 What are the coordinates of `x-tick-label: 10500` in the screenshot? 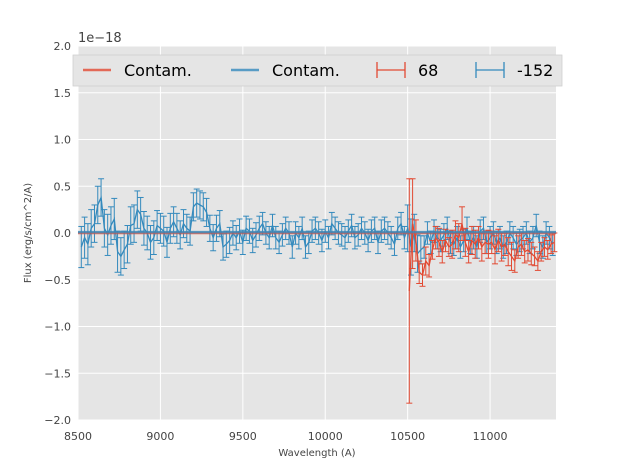 It's located at (407, 436).